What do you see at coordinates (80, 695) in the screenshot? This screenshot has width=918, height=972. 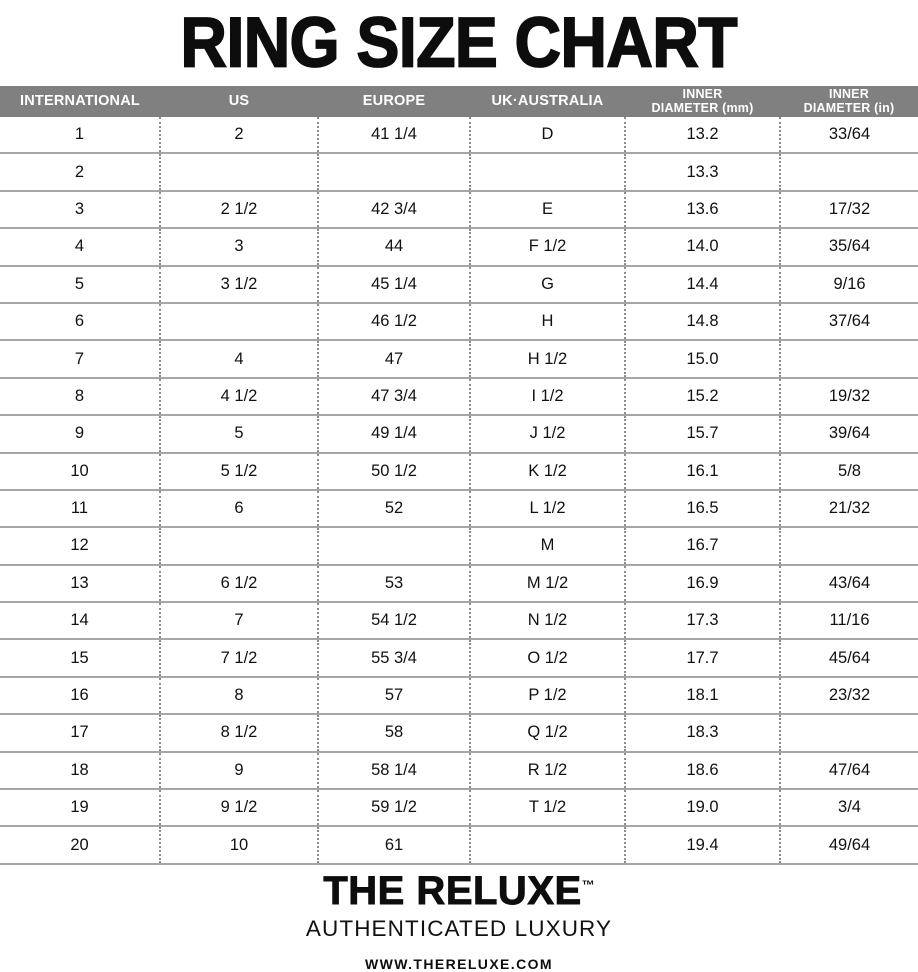 I see `cell-international: 16` at bounding box center [80, 695].